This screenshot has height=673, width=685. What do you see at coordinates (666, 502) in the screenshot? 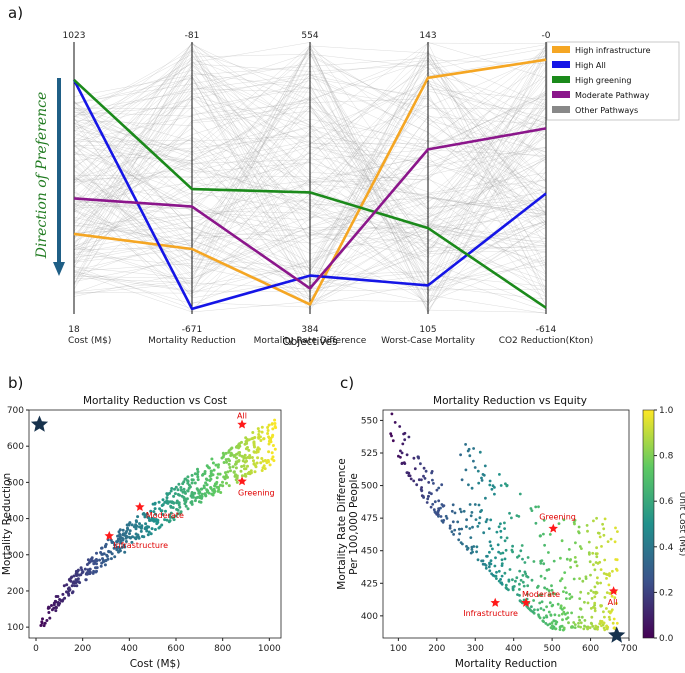
I see `colorbar-tick-label: 0.6` at bounding box center [666, 502].